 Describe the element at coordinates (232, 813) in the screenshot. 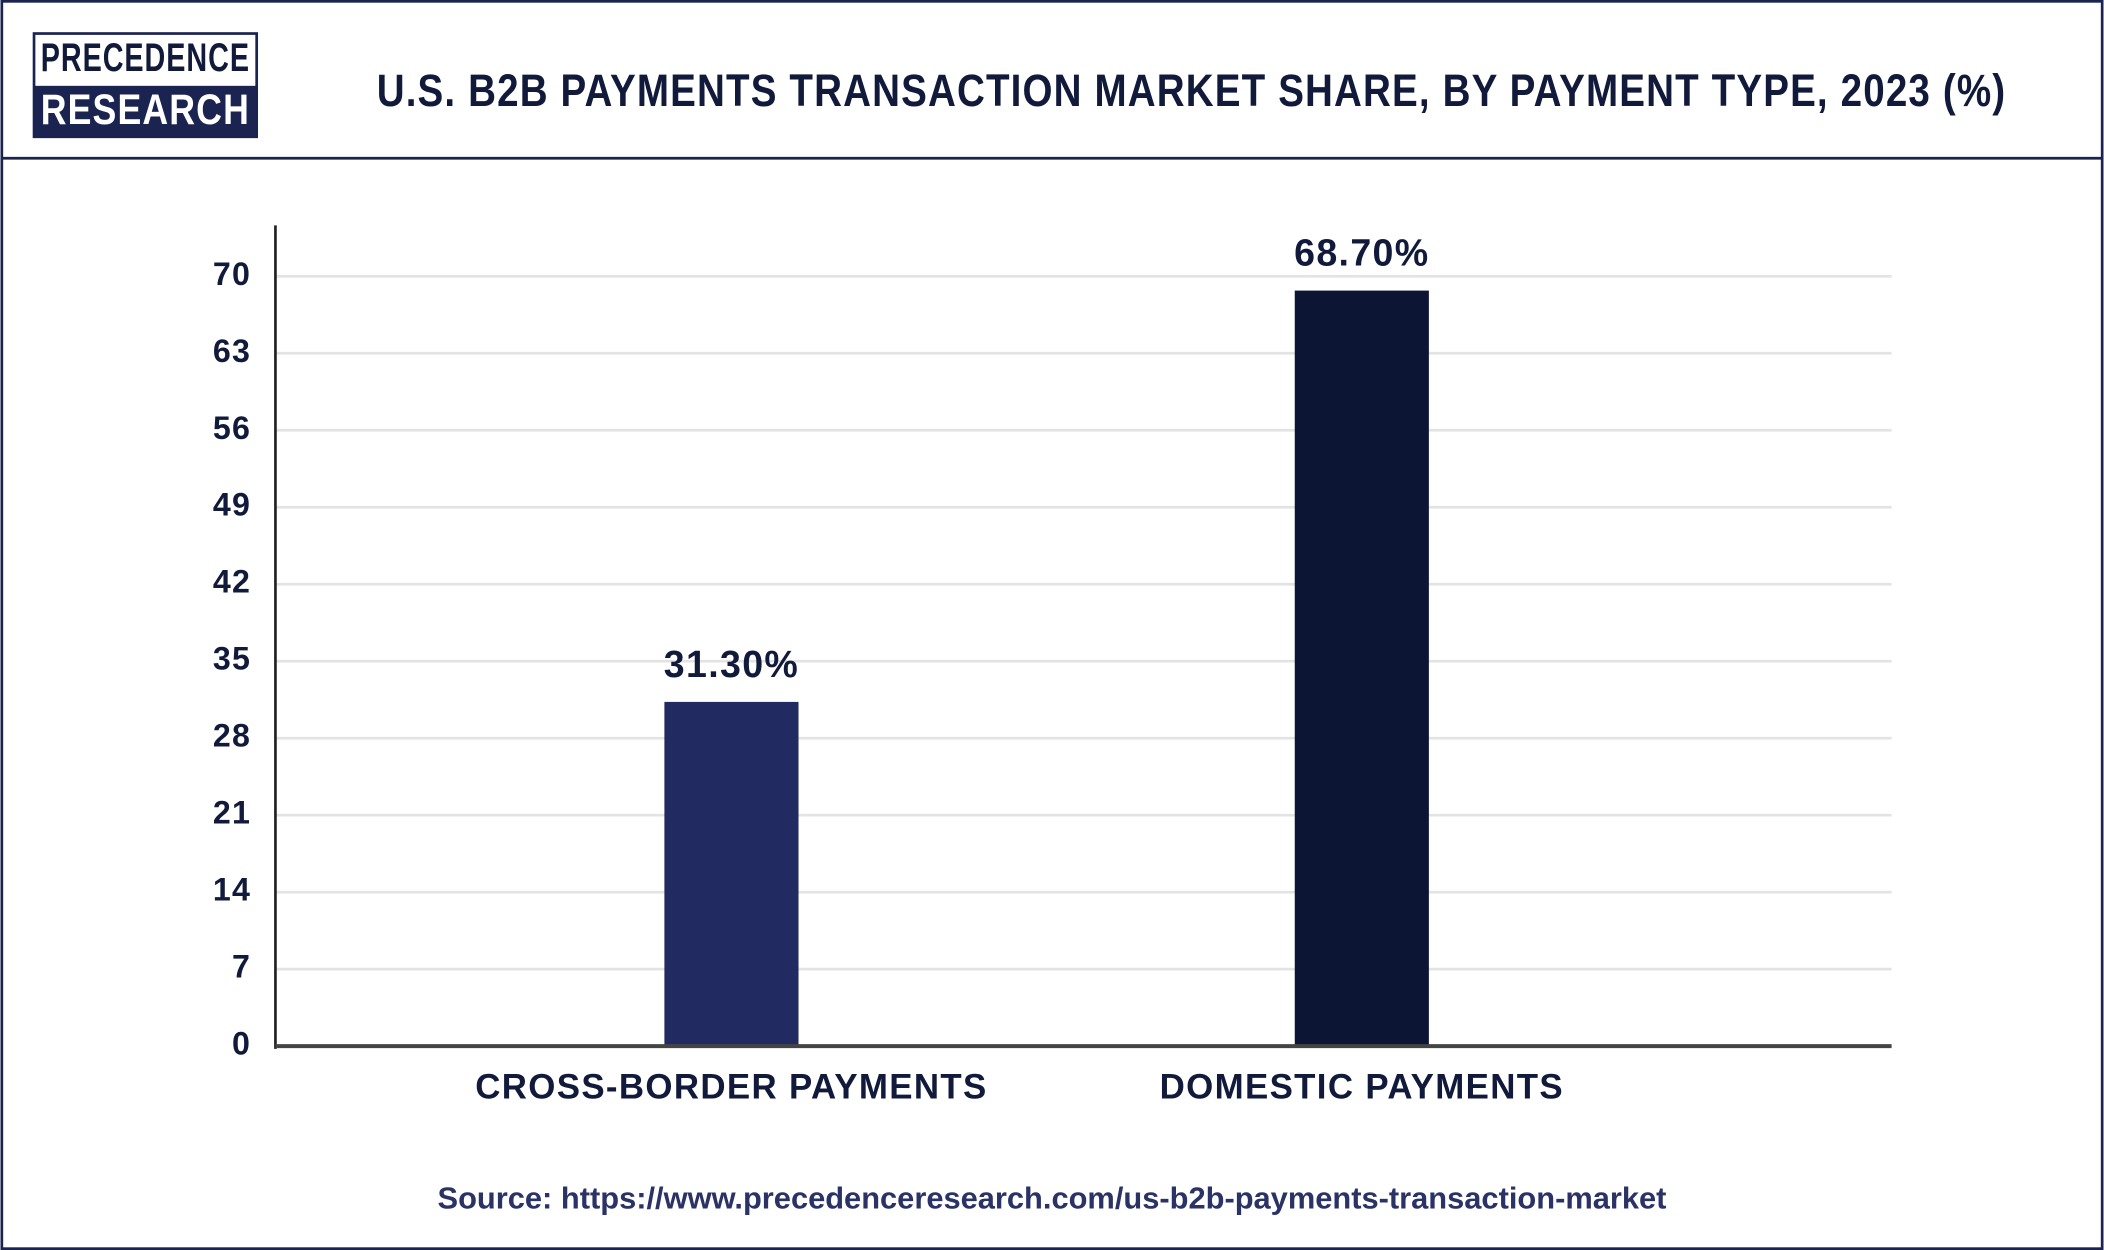

I see `y-tick-label: 21` at that location.